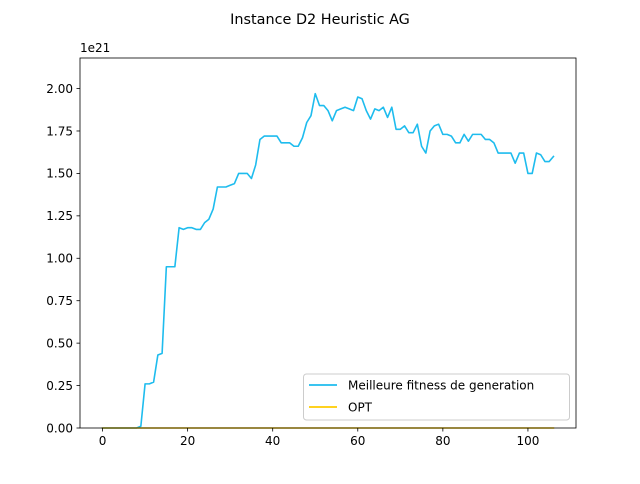 Image resolution: width=640 pixels, height=484 pixels. Describe the element at coordinates (59, 301) in the screenshot. I see `y-tick-label: 0.75` at that location.